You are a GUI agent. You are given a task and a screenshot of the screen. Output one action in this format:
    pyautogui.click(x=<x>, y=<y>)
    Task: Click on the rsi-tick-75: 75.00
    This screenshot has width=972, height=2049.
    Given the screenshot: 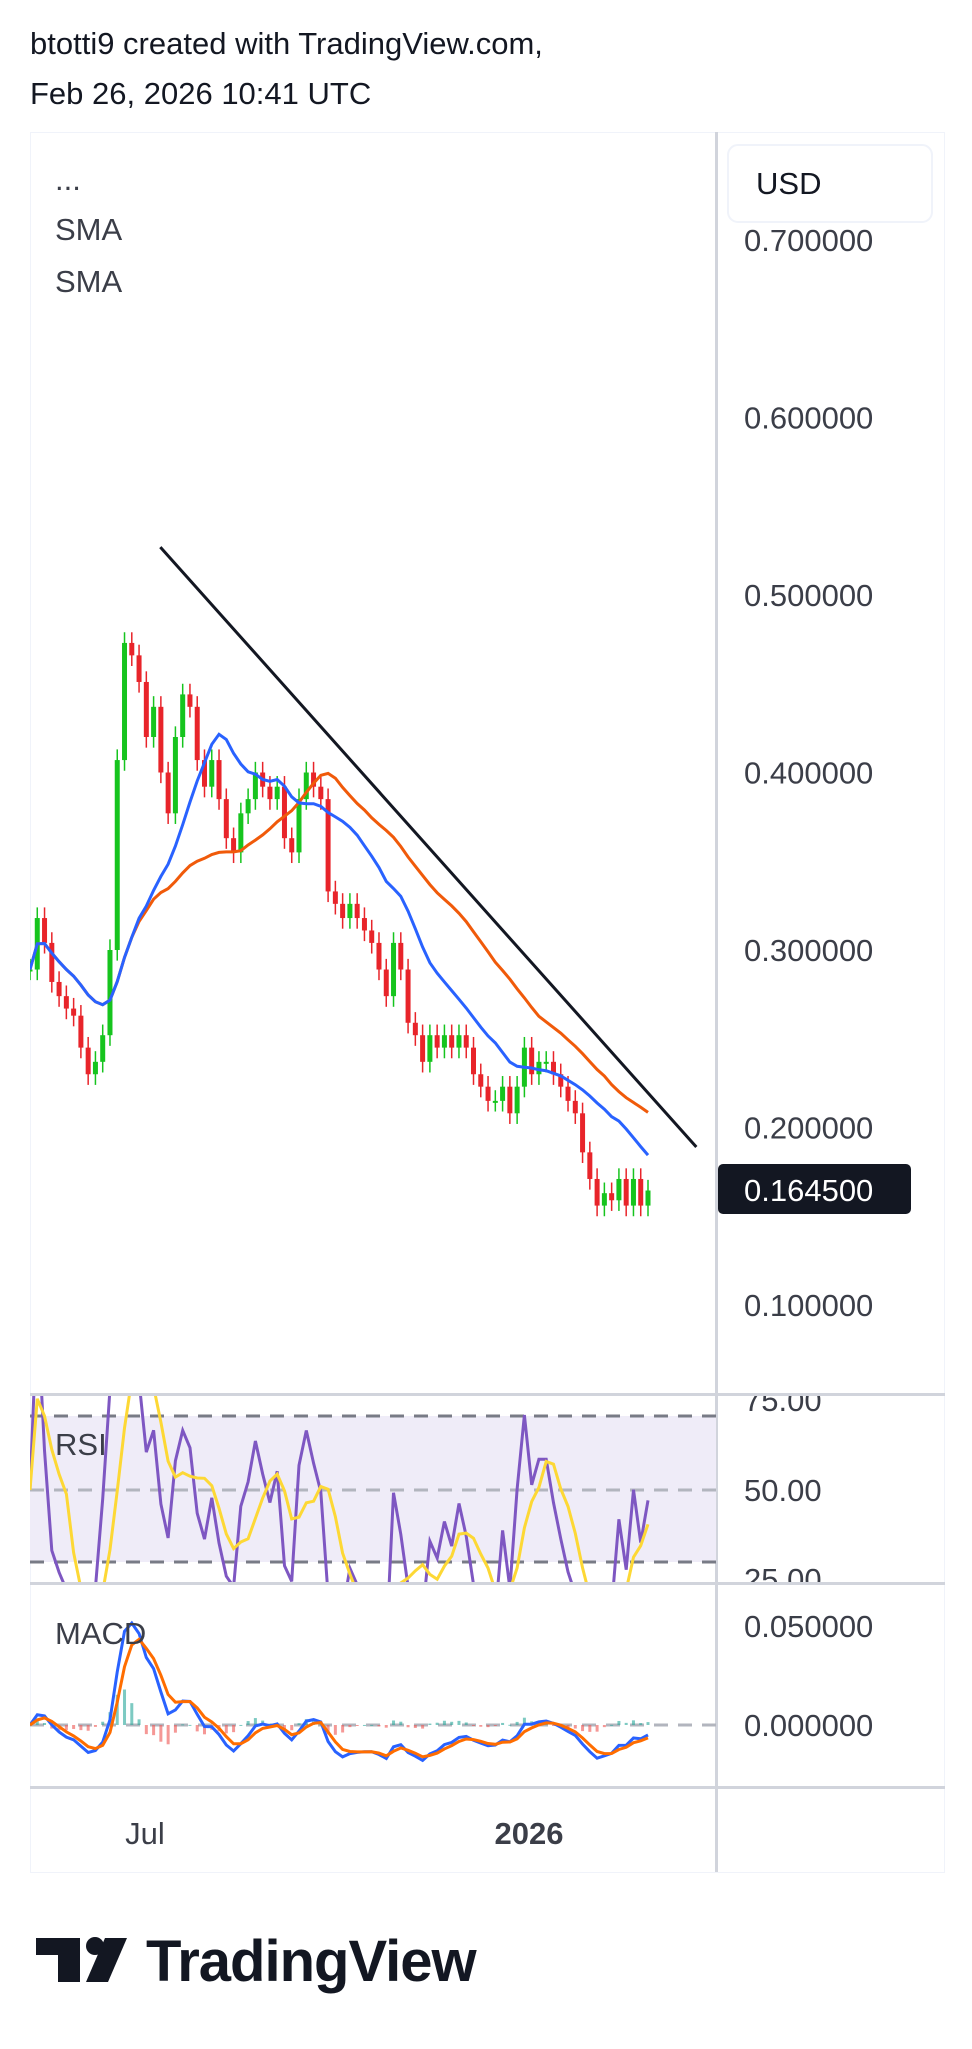 What is the action you would take?
    pyautogui.click(x=783, y=1400)
    